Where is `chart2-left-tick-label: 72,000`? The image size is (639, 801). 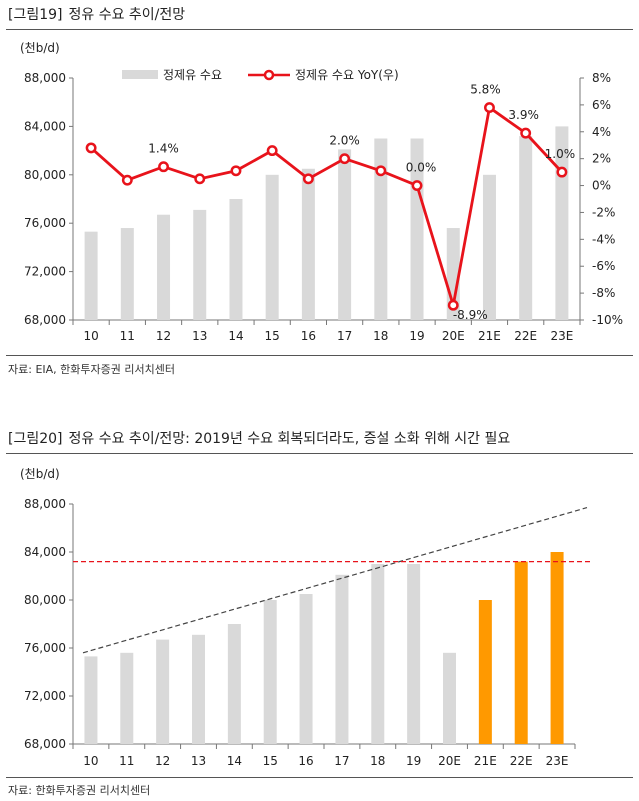 chart2-left-tick-label: 72,000 is located at coordinates (45, 696).